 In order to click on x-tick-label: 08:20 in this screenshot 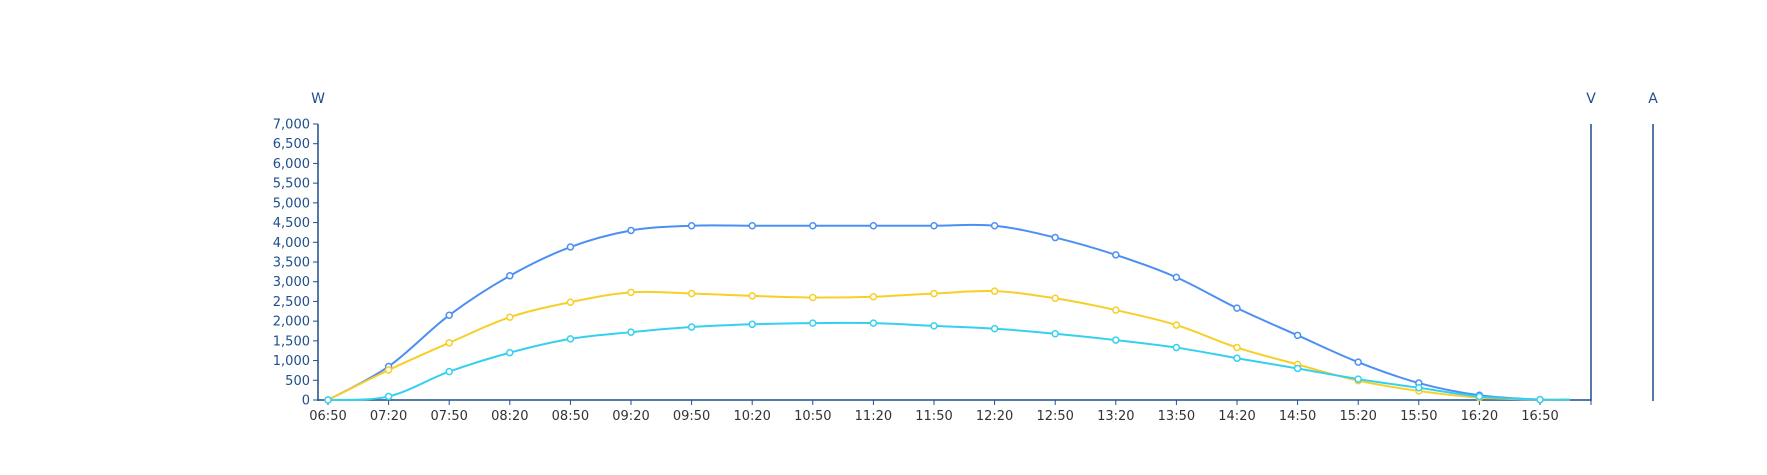, I will do `click(509, 416)`.